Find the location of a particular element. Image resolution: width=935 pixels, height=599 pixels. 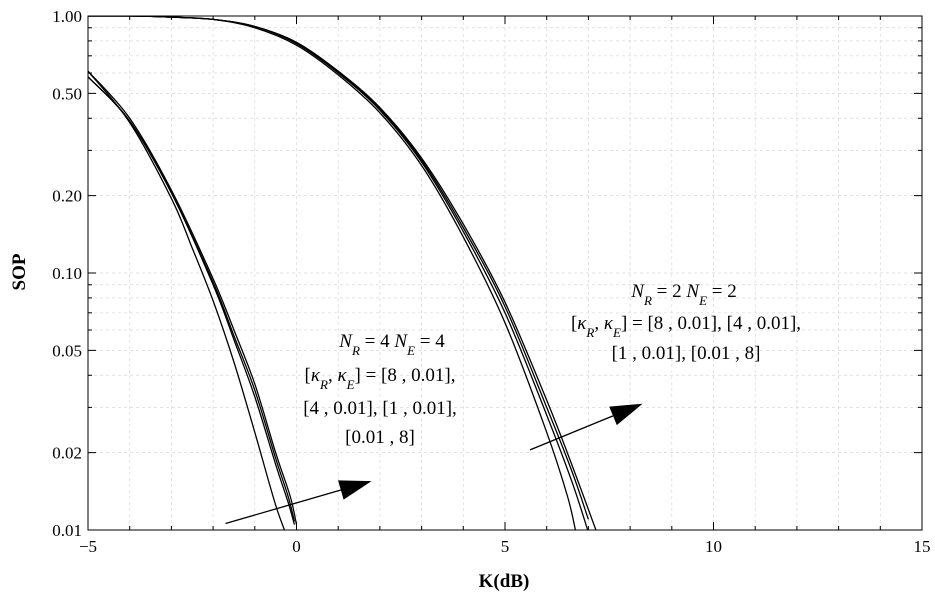

annotation-nr2-title: NR = 2 NE = 2 is located at coordinates (683, 294).